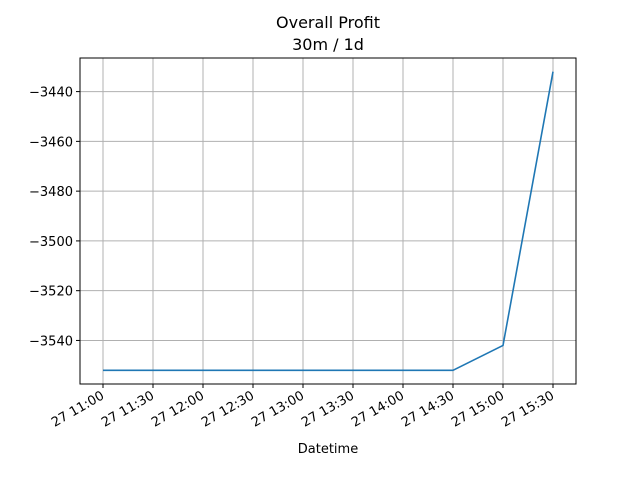 The width and height of the screenshot is (640, 480). What do you see at coordinates (328, 44) in the screenshot?
I see `chart-subtitle: 30m / 1d` at bounding box center [328, 44].